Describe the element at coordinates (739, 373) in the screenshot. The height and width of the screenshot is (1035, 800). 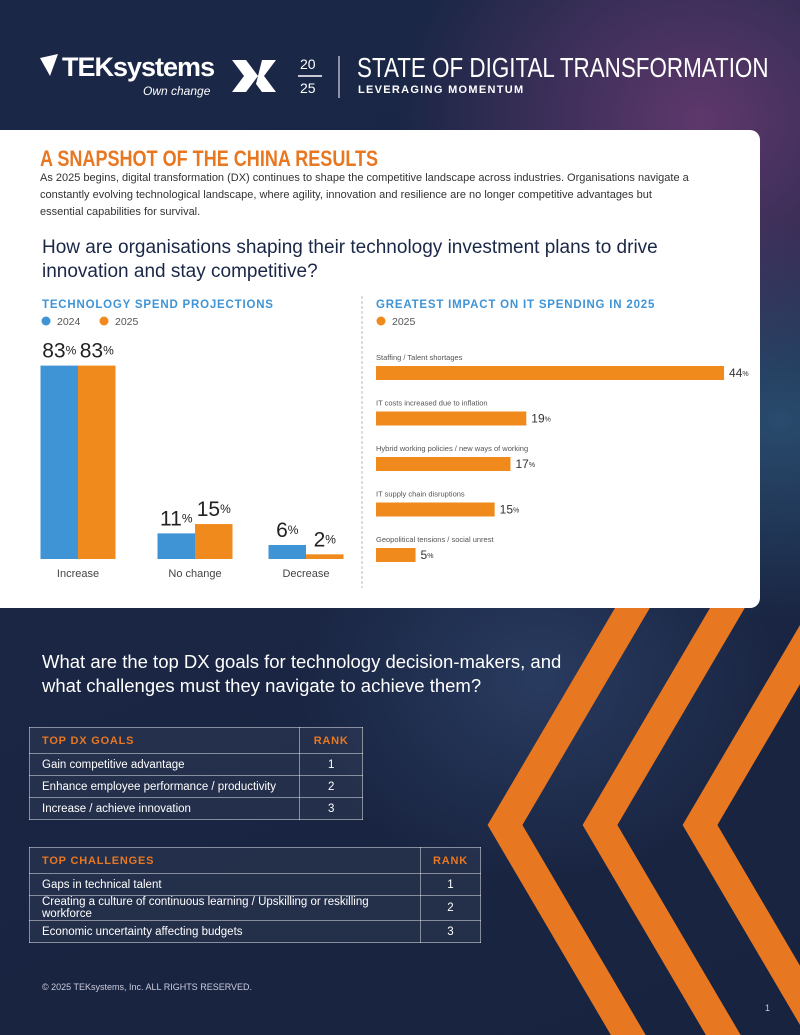
I see `value-label: 44%` at that location.